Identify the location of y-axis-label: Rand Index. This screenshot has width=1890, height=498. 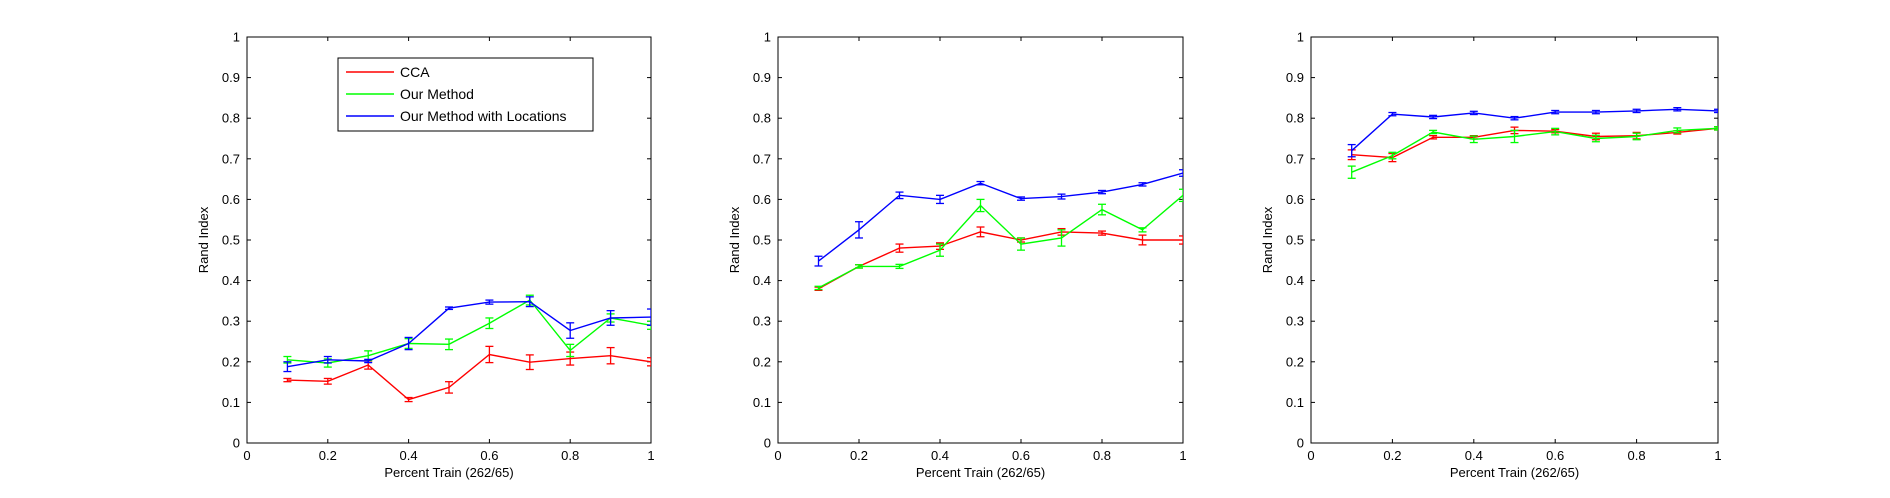
(734, 239).